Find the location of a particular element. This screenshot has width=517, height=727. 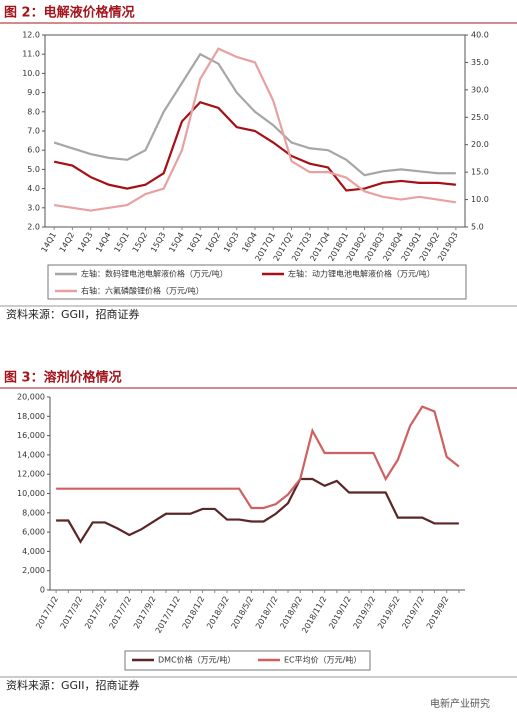

x-tick-label: 2017/7/2 is located at coordinates (120, 613).